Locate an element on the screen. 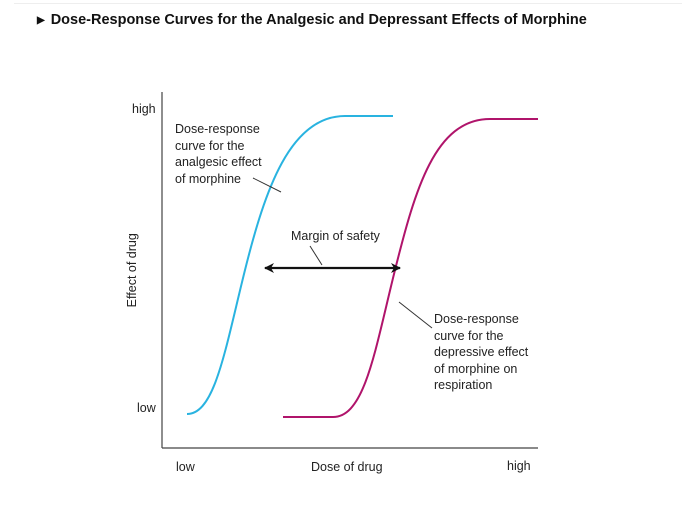 This screenshot has height=506, width=696. annotation-line: depressive effect is located at coordinates (481, 352).